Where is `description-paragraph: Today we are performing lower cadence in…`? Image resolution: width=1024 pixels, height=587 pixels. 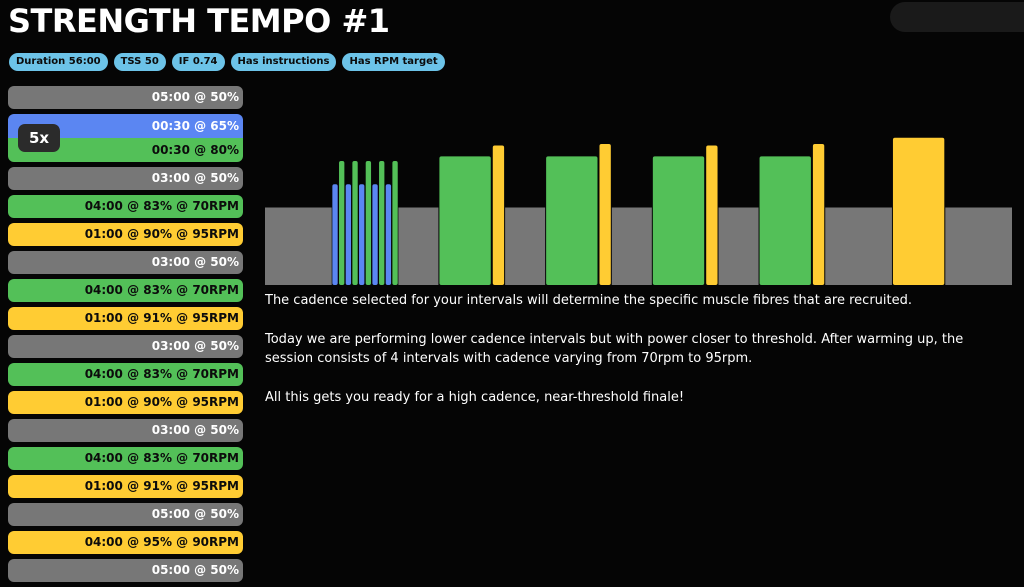 description-paragraph: Today we are performing lower cadence in… is located at coordinates (614, 349).